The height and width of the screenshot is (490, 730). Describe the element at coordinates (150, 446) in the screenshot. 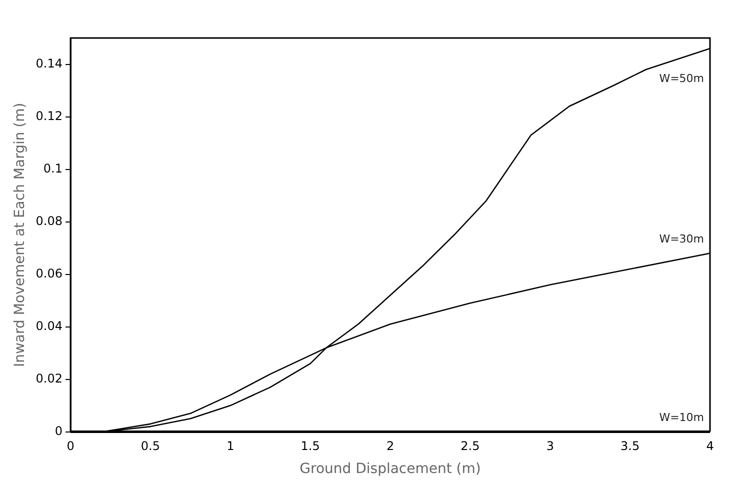

I see `x-tick-label: 0.5` at that location.